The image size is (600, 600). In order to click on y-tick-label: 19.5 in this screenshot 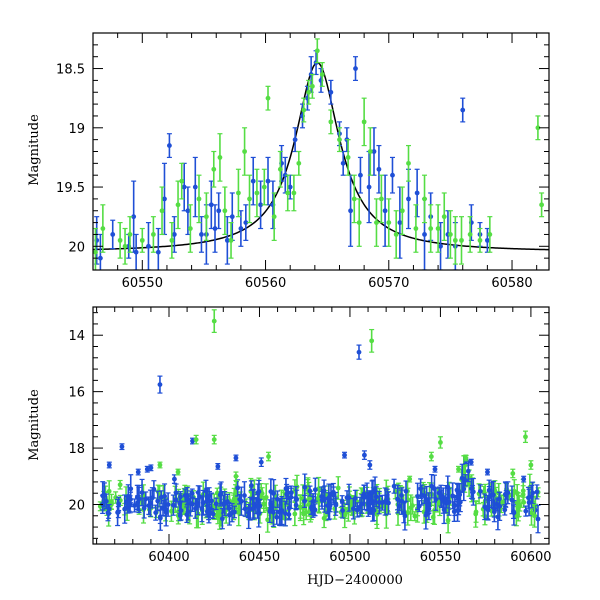, I will do `click(70, 188)`.